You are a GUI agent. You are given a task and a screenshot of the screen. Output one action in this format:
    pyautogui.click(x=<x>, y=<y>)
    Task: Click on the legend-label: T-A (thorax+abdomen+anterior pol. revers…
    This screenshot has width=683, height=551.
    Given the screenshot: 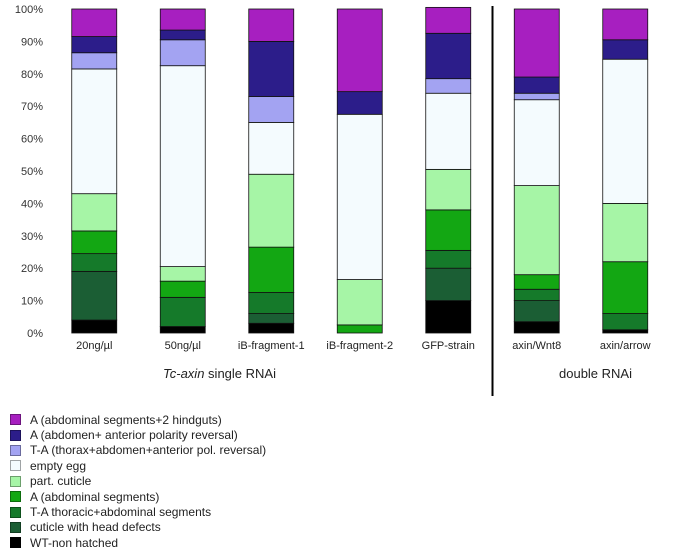 What is the action you would take?
    pyautogui.click(x=148, y=450)
    